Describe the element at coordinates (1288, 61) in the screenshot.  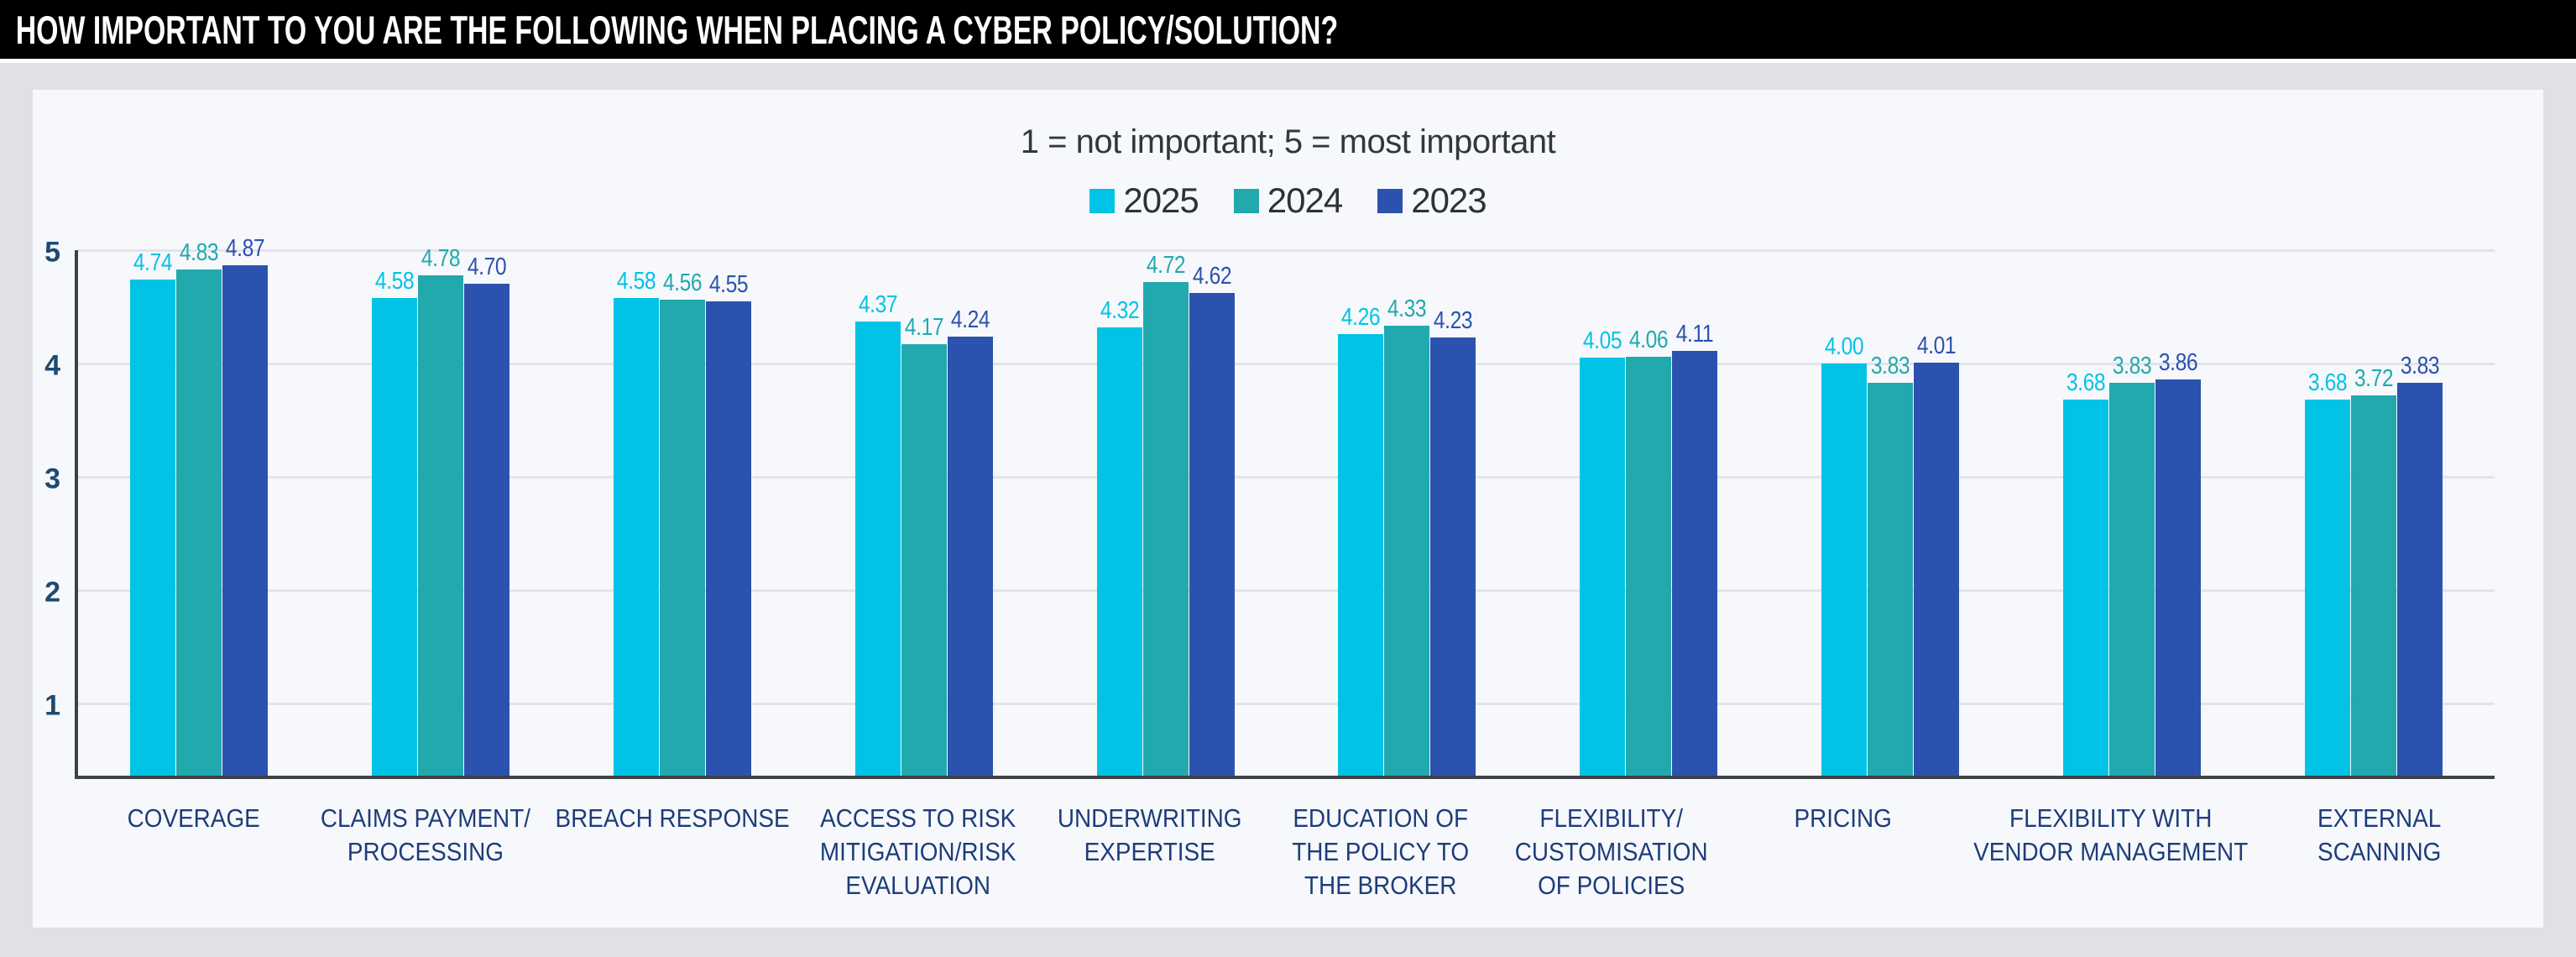
I see `title-divider` at that location.